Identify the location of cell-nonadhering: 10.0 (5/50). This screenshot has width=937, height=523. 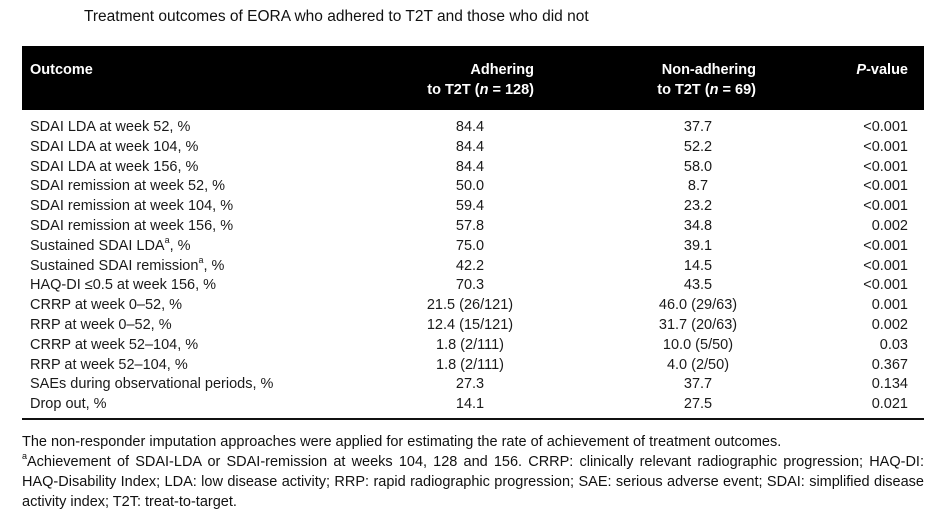
(698, 344).